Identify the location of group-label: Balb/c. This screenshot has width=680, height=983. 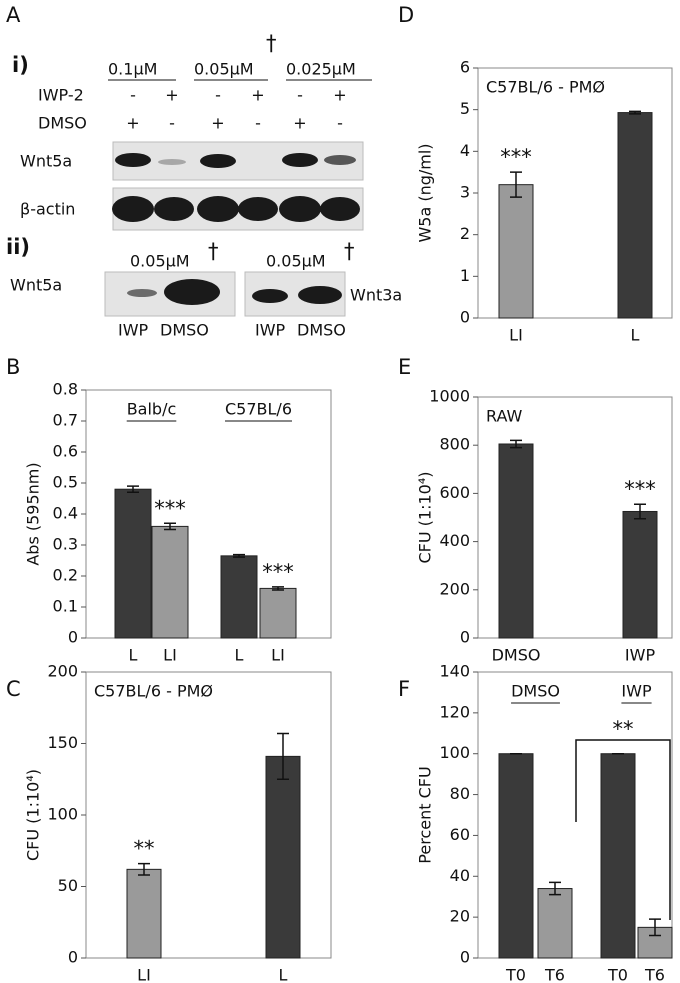
(152, 409).